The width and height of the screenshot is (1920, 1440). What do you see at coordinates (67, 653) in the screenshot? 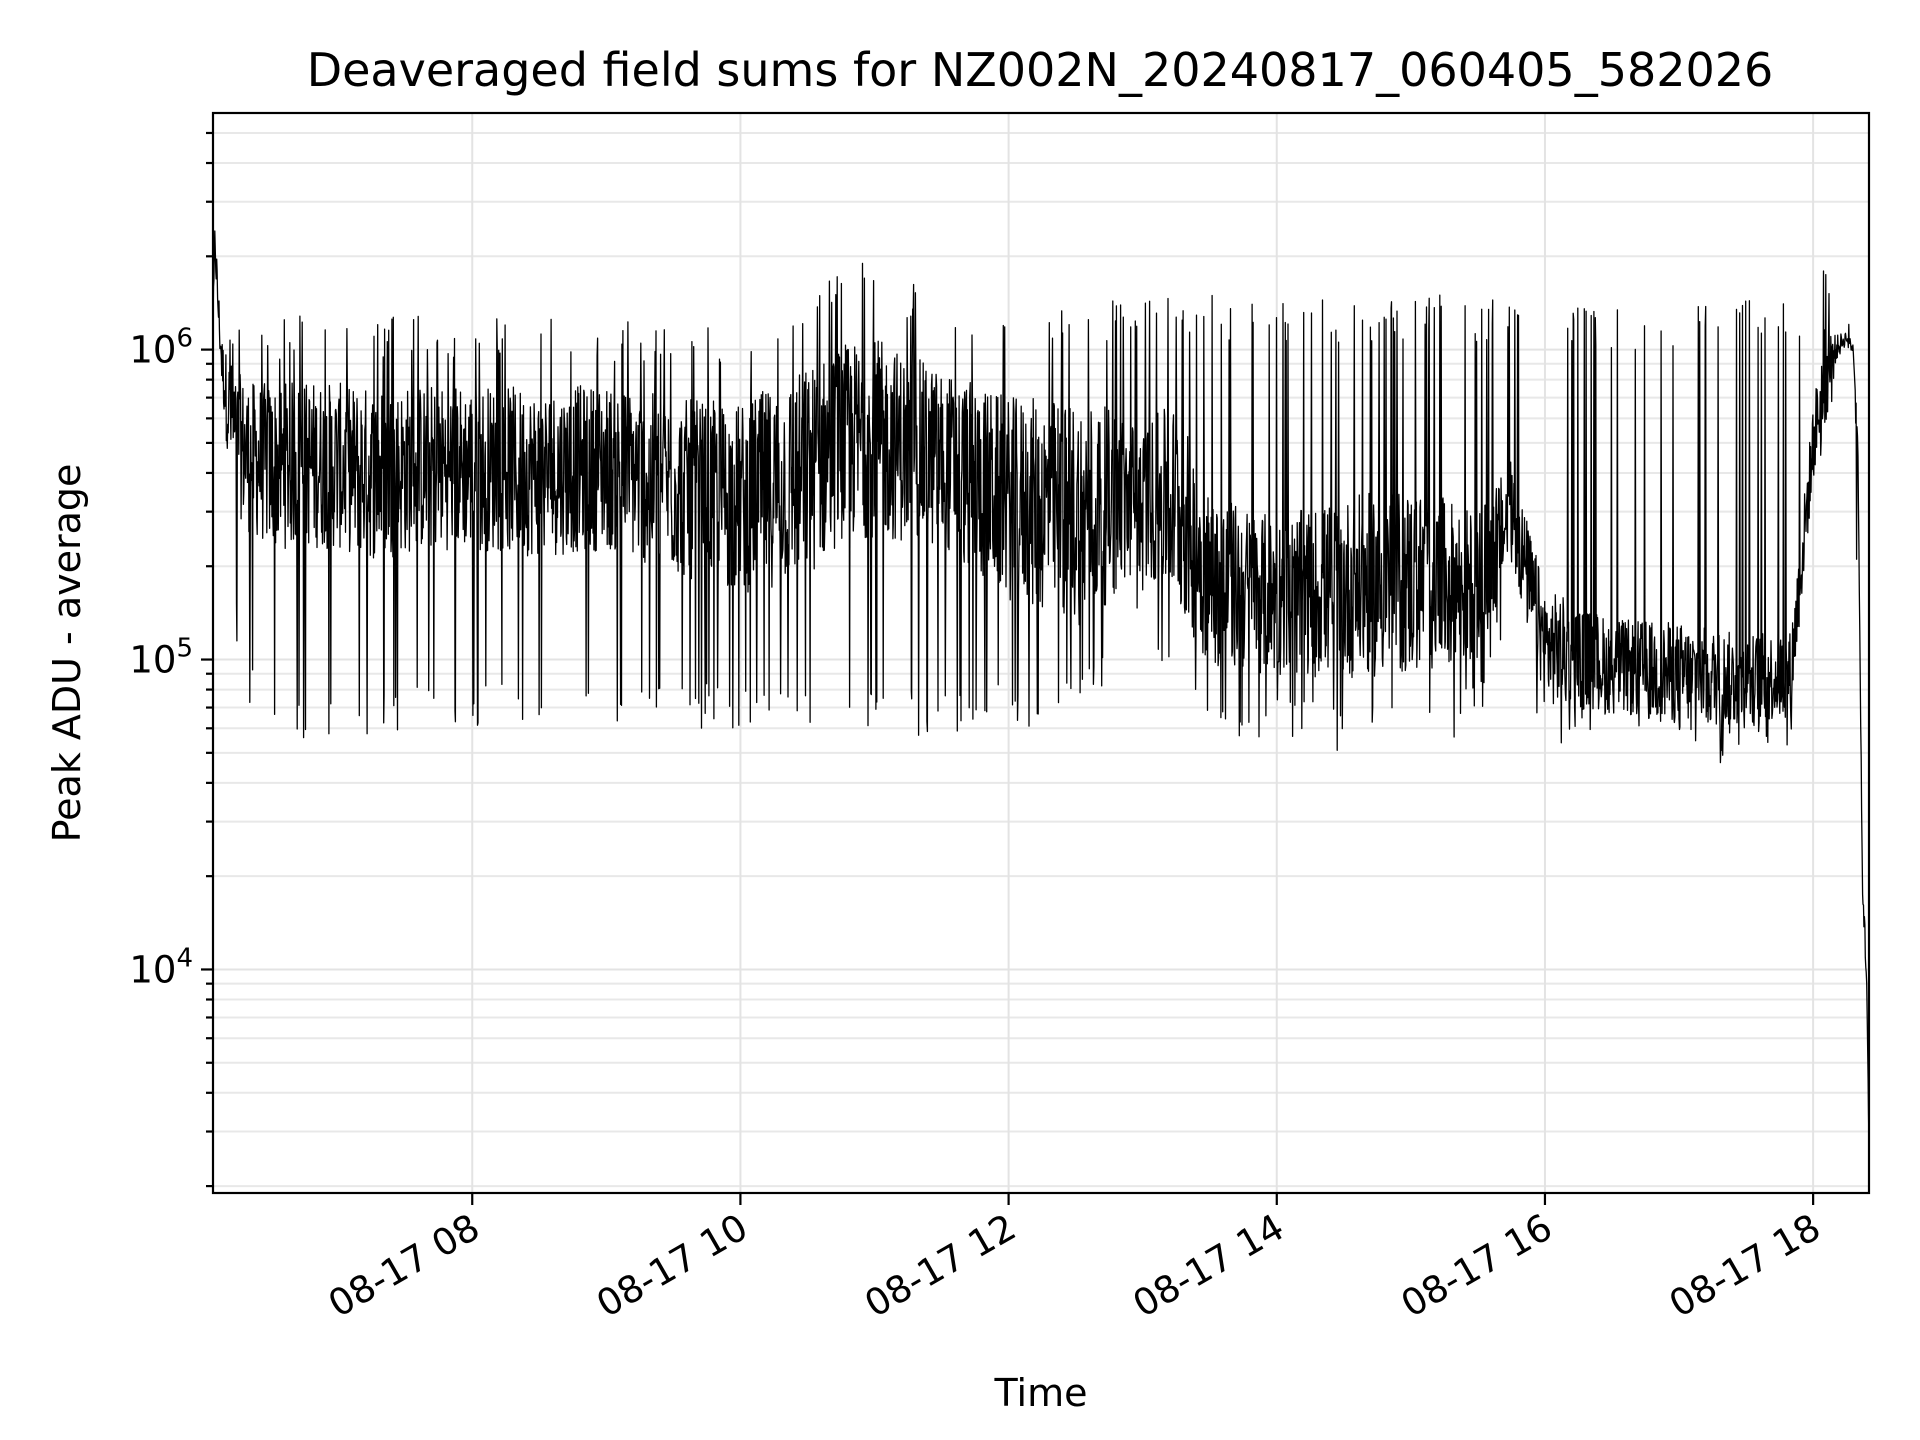
I see `y-axis-label: Peak ADU - average` at bounding box center [67, 653].